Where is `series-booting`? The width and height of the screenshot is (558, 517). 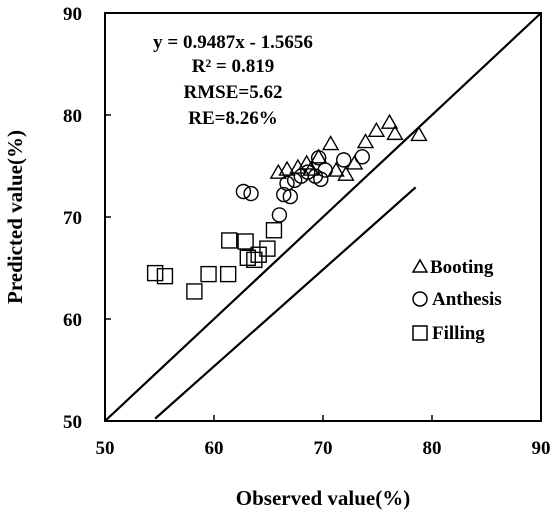 series-booting is located at coordinates (348, 147).